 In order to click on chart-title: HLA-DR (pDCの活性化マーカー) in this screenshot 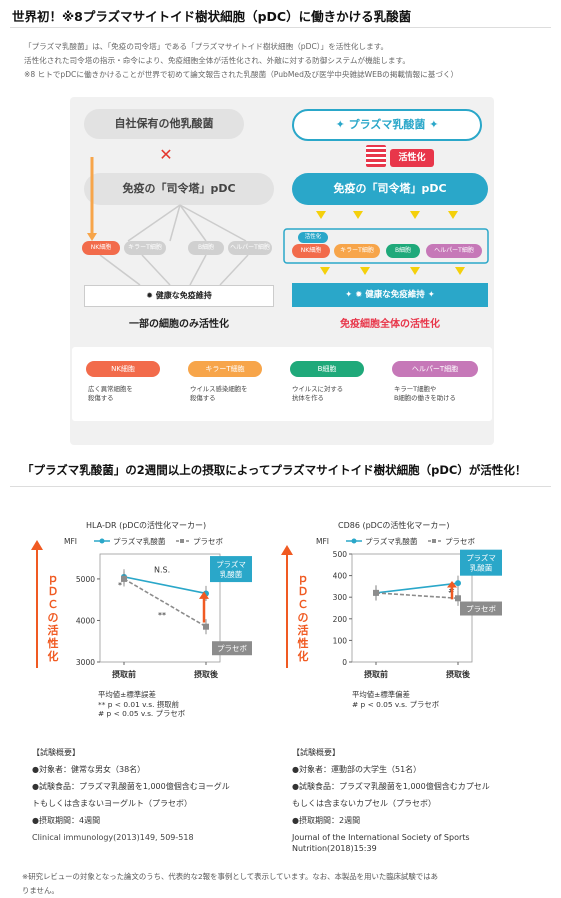, I will do `click(146, 525)`.